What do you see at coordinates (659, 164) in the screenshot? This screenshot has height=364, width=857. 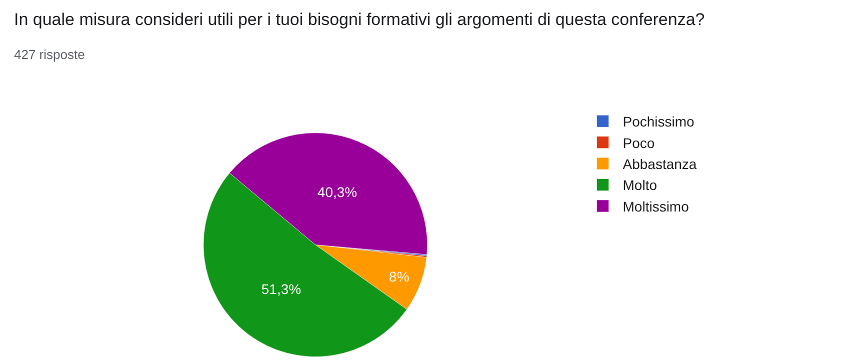 I see `legend-label: Abbastanza` at bounding box center [659, 164].